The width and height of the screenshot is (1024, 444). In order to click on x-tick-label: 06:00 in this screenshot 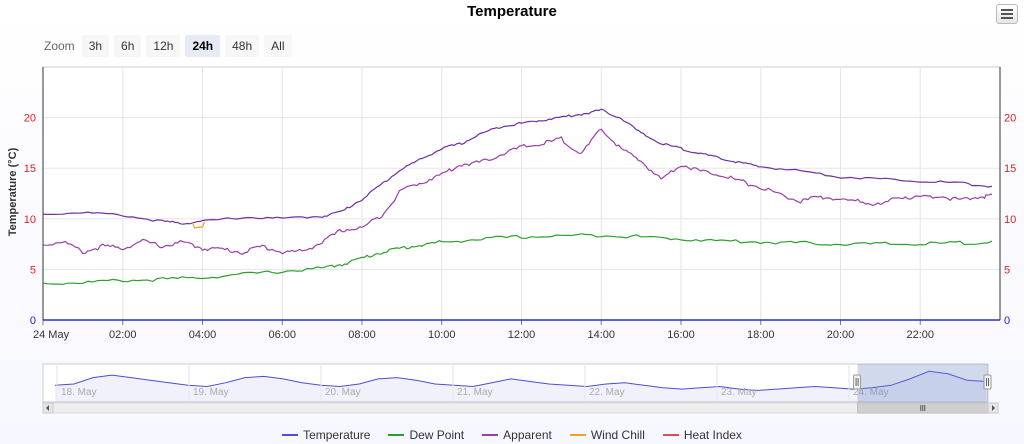, I will do `click(282, 335)`.